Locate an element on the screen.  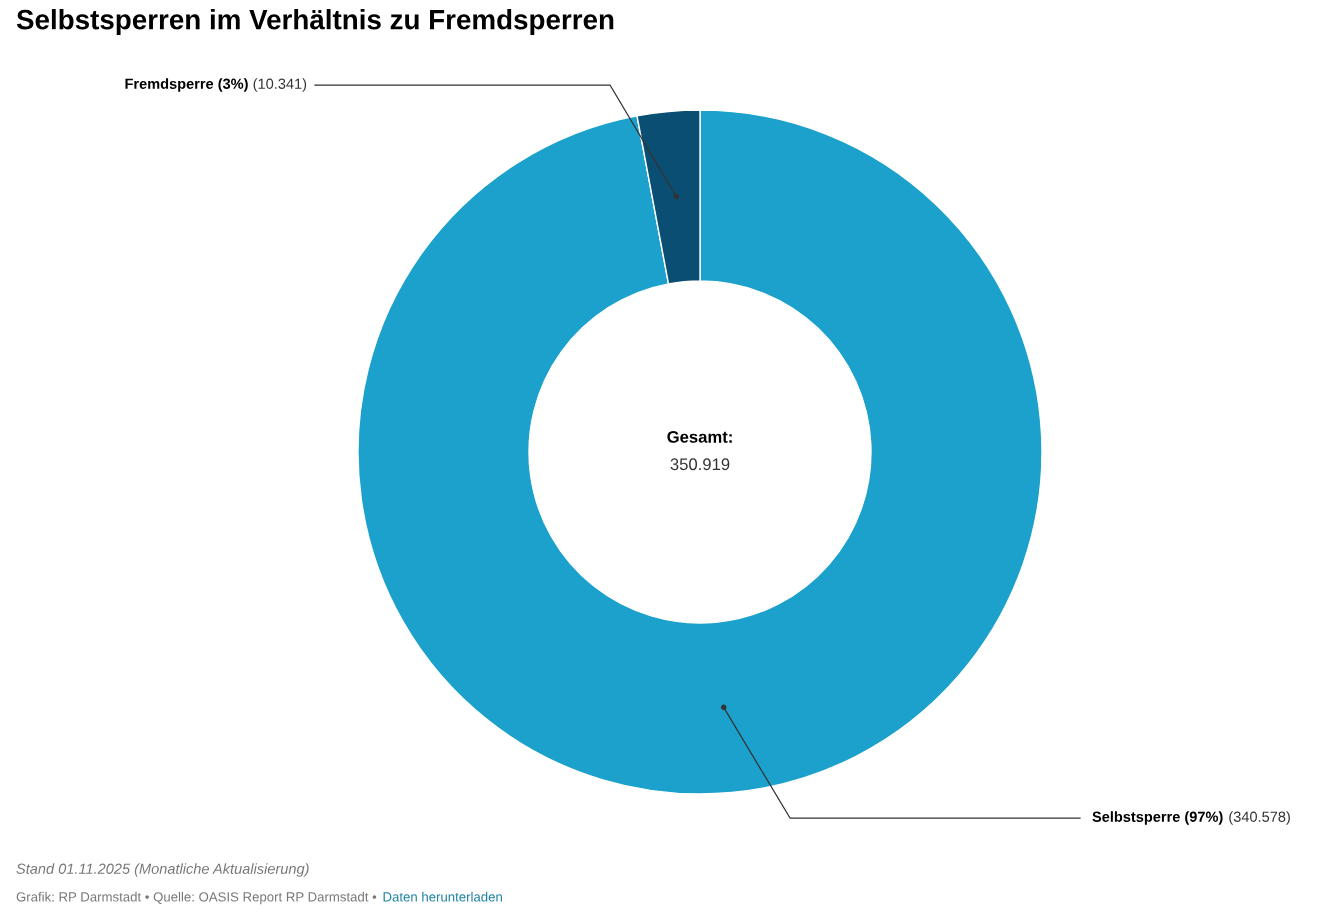
data-label: (340.578) is located at coordinates (1259, 818).